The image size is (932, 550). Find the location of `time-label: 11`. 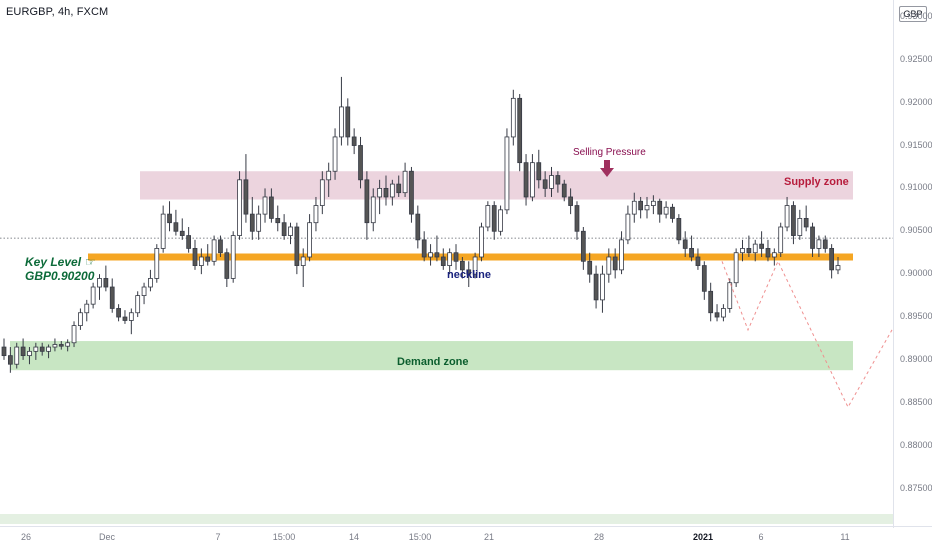

time-label: 11 is located at coordinates (845, 537).